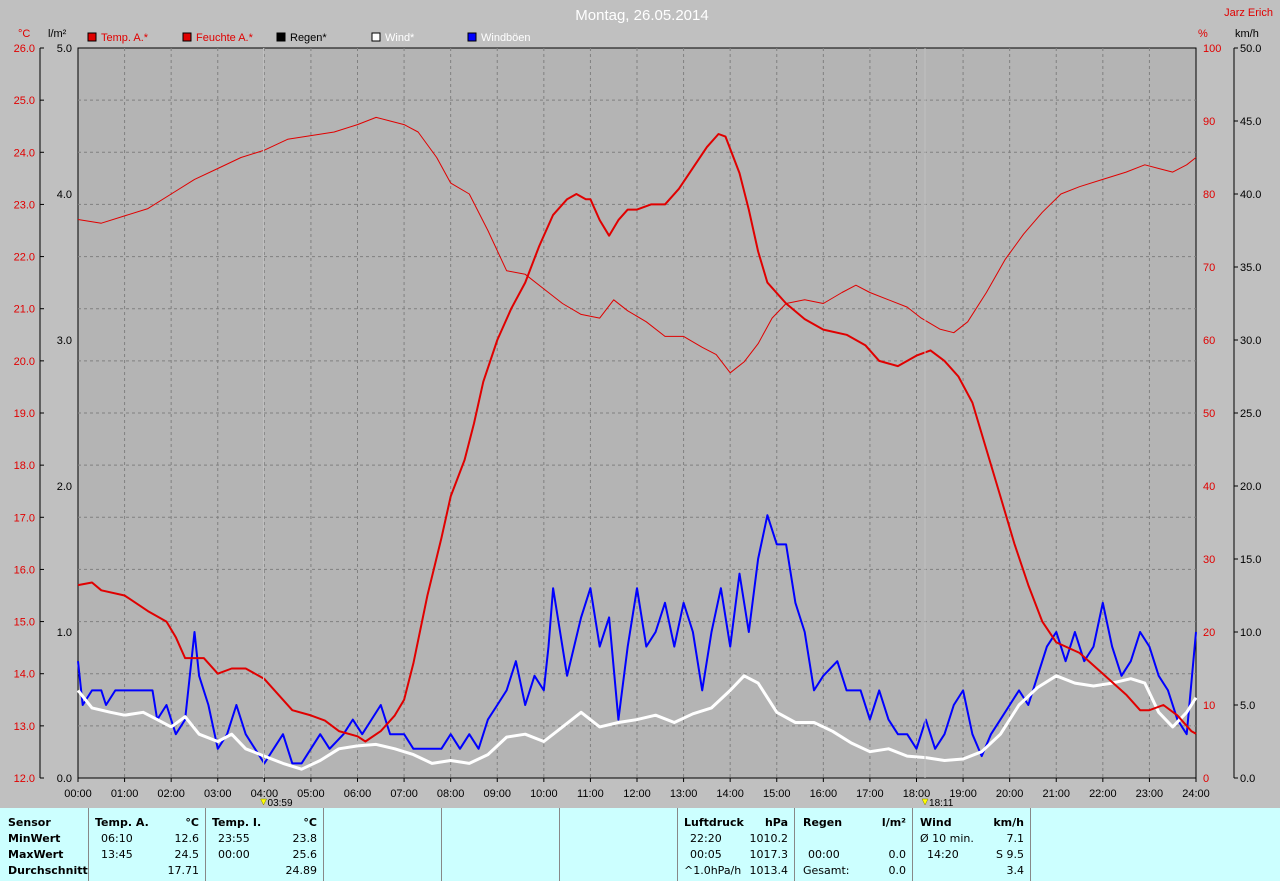 This screenshot has height=881, width=1280. Describe the element at coordinates (57, 34) in the screenshot. I see `rain-unit-label: l/m²` at that location.